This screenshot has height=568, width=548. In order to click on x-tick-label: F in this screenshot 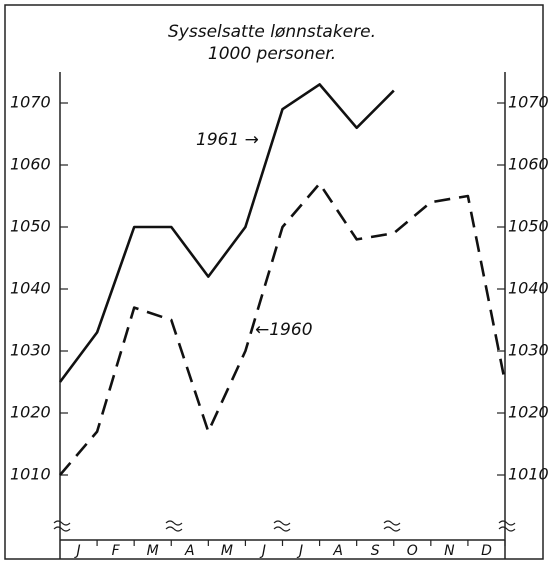, I will do `click(116, 551)`.